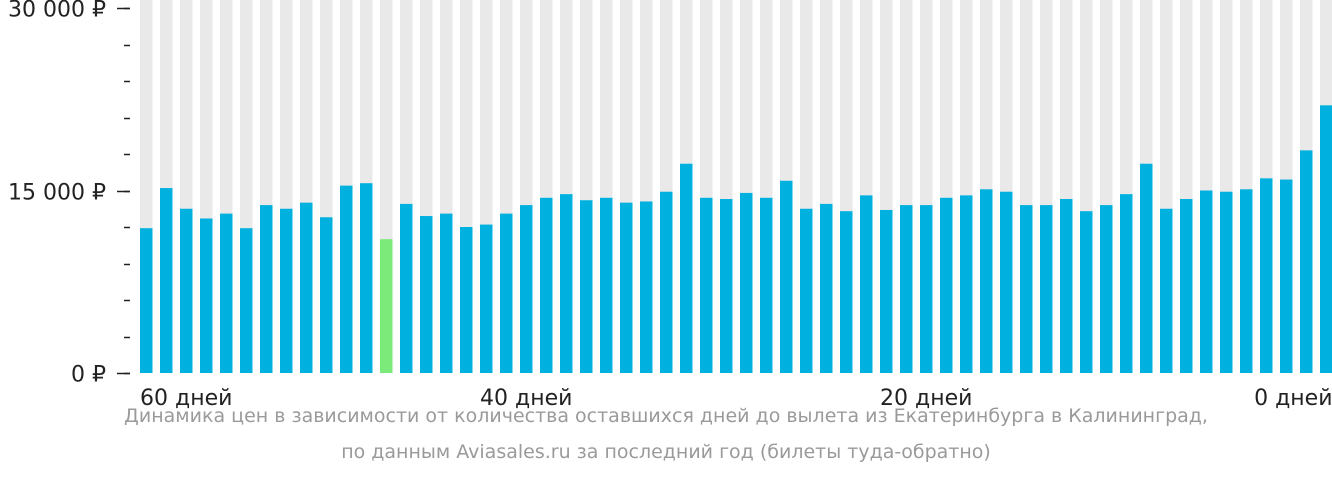 Image resolution: width=1332 pixels, height=502 pixels. What do you see at coordinates (386, 306) in the screenshot?
I see `bar-lowest-price` at bounding box center [386, 306].